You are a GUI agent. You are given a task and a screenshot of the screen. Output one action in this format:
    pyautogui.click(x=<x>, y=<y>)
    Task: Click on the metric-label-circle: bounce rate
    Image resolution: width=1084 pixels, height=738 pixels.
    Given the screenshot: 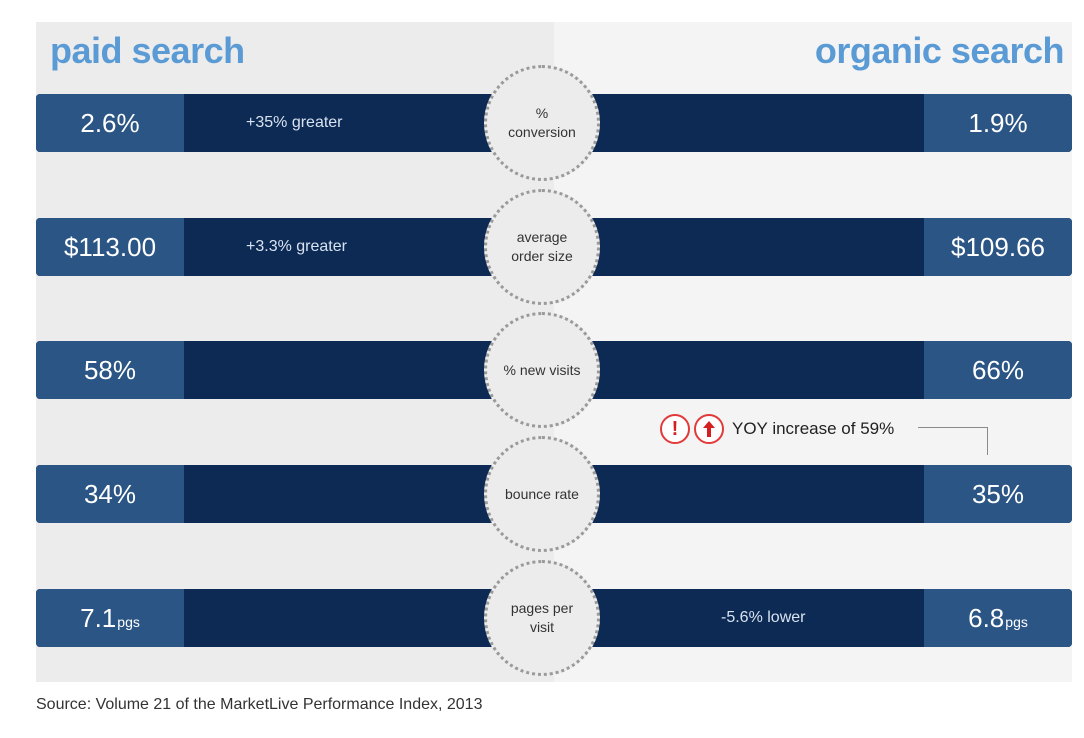 What is the action you would take?
    pyautogui.click(x=542, y=494)
    